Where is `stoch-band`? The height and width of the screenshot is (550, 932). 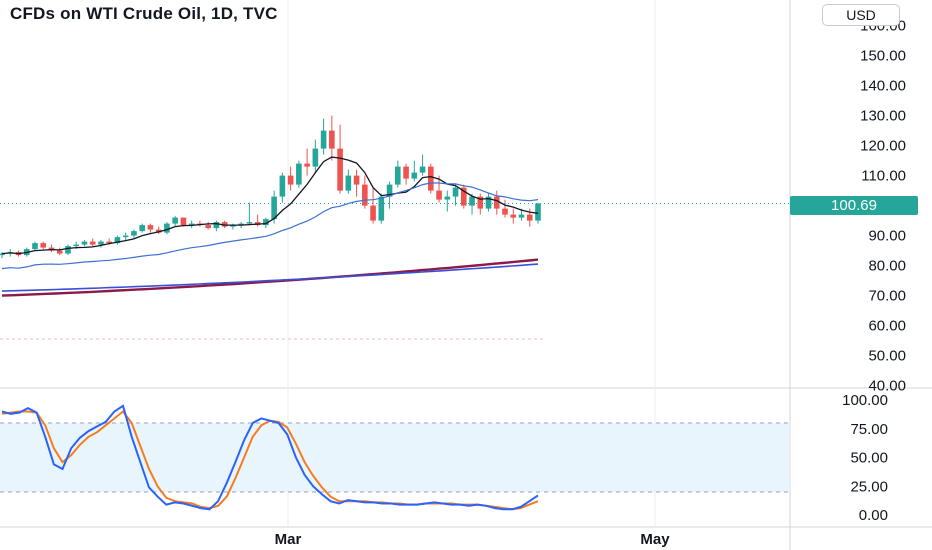
stoch-band is located at coordinates (395, 457).